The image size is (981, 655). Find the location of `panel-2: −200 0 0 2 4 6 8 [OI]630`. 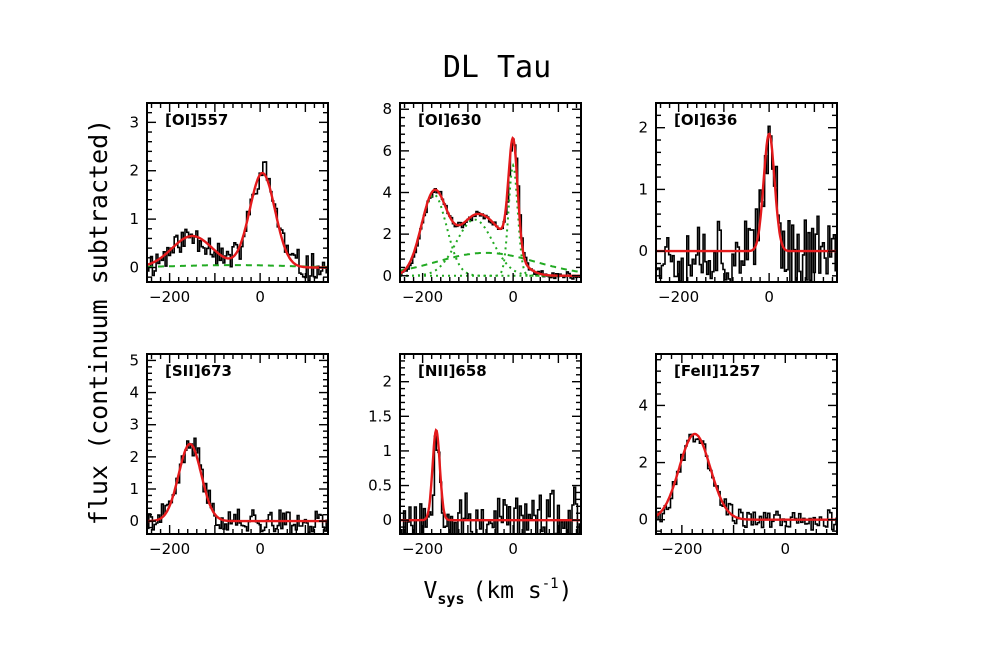

panel-2: −200 0 0 2 4 6 8 [OI]630 is located at coordinates (482, 203).